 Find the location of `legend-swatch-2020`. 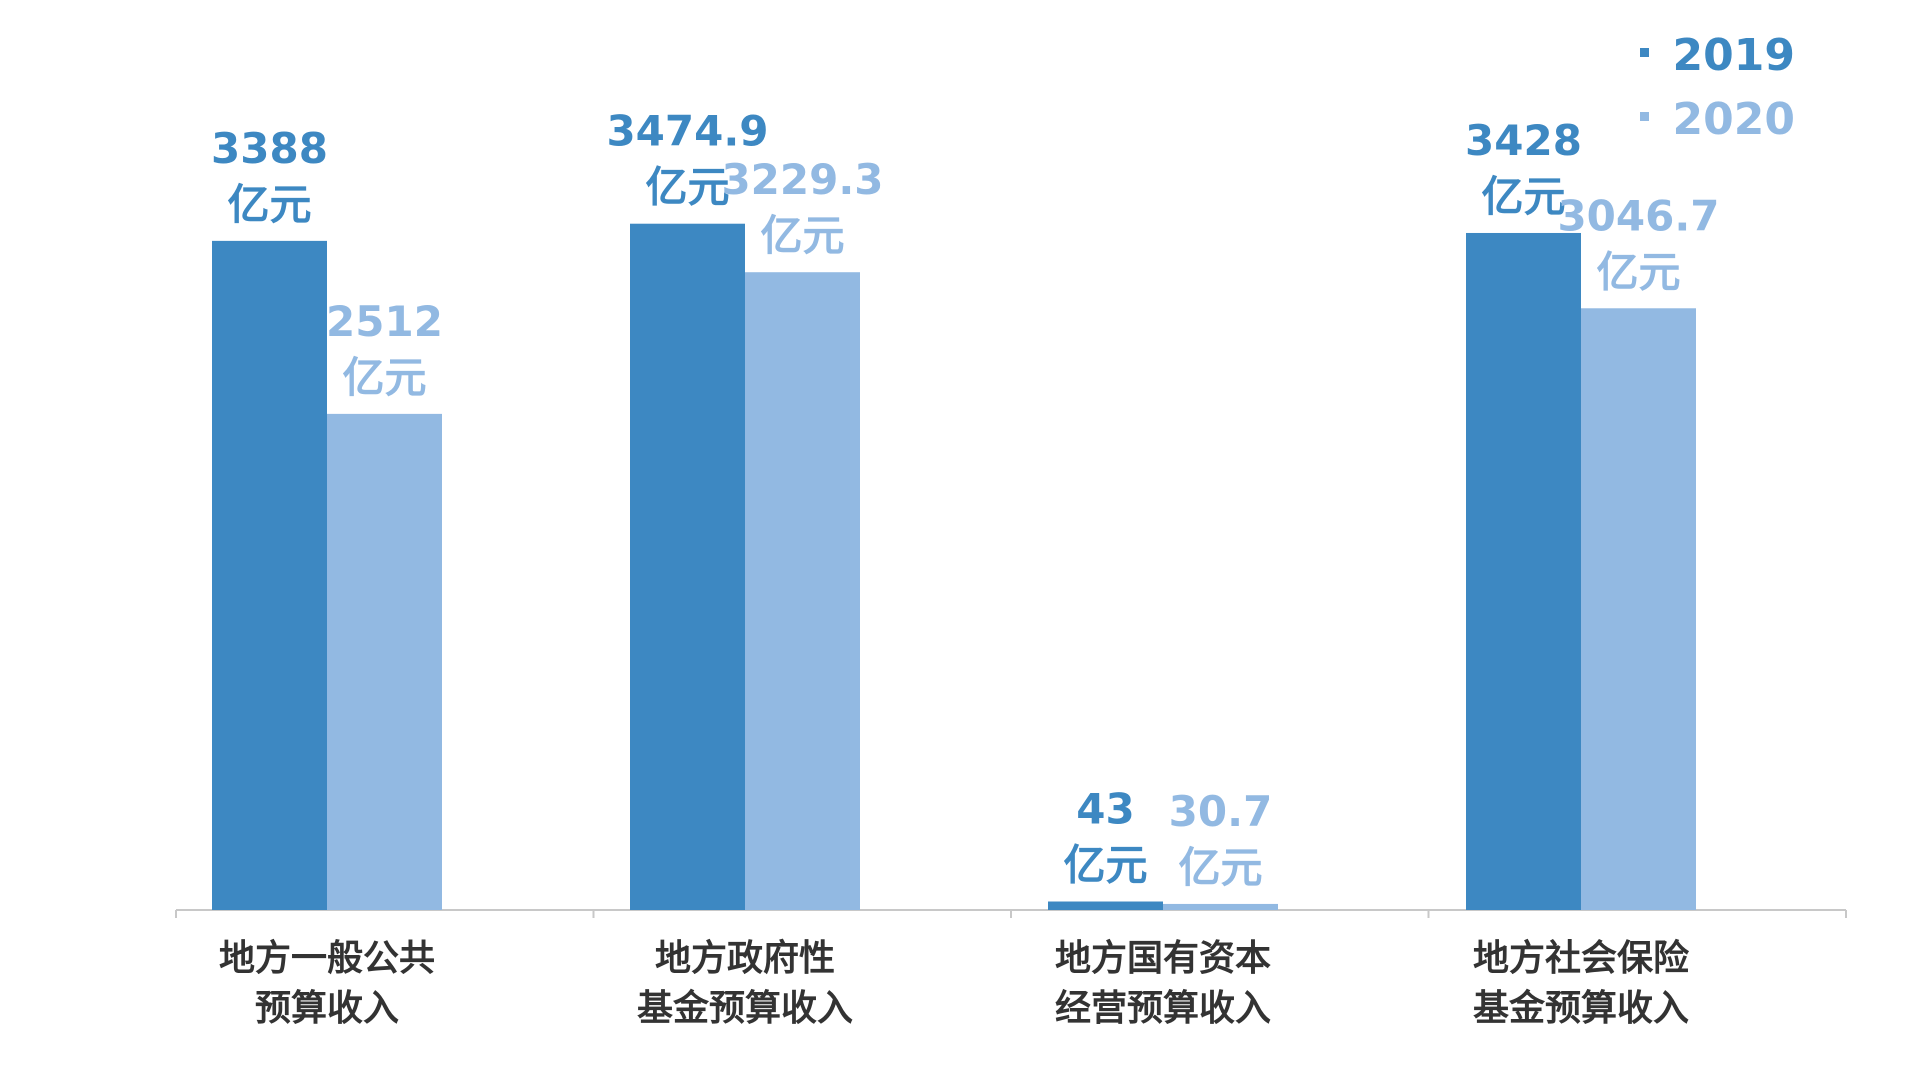

legend-swatch-2020 is located at coordinates (1644, 116).